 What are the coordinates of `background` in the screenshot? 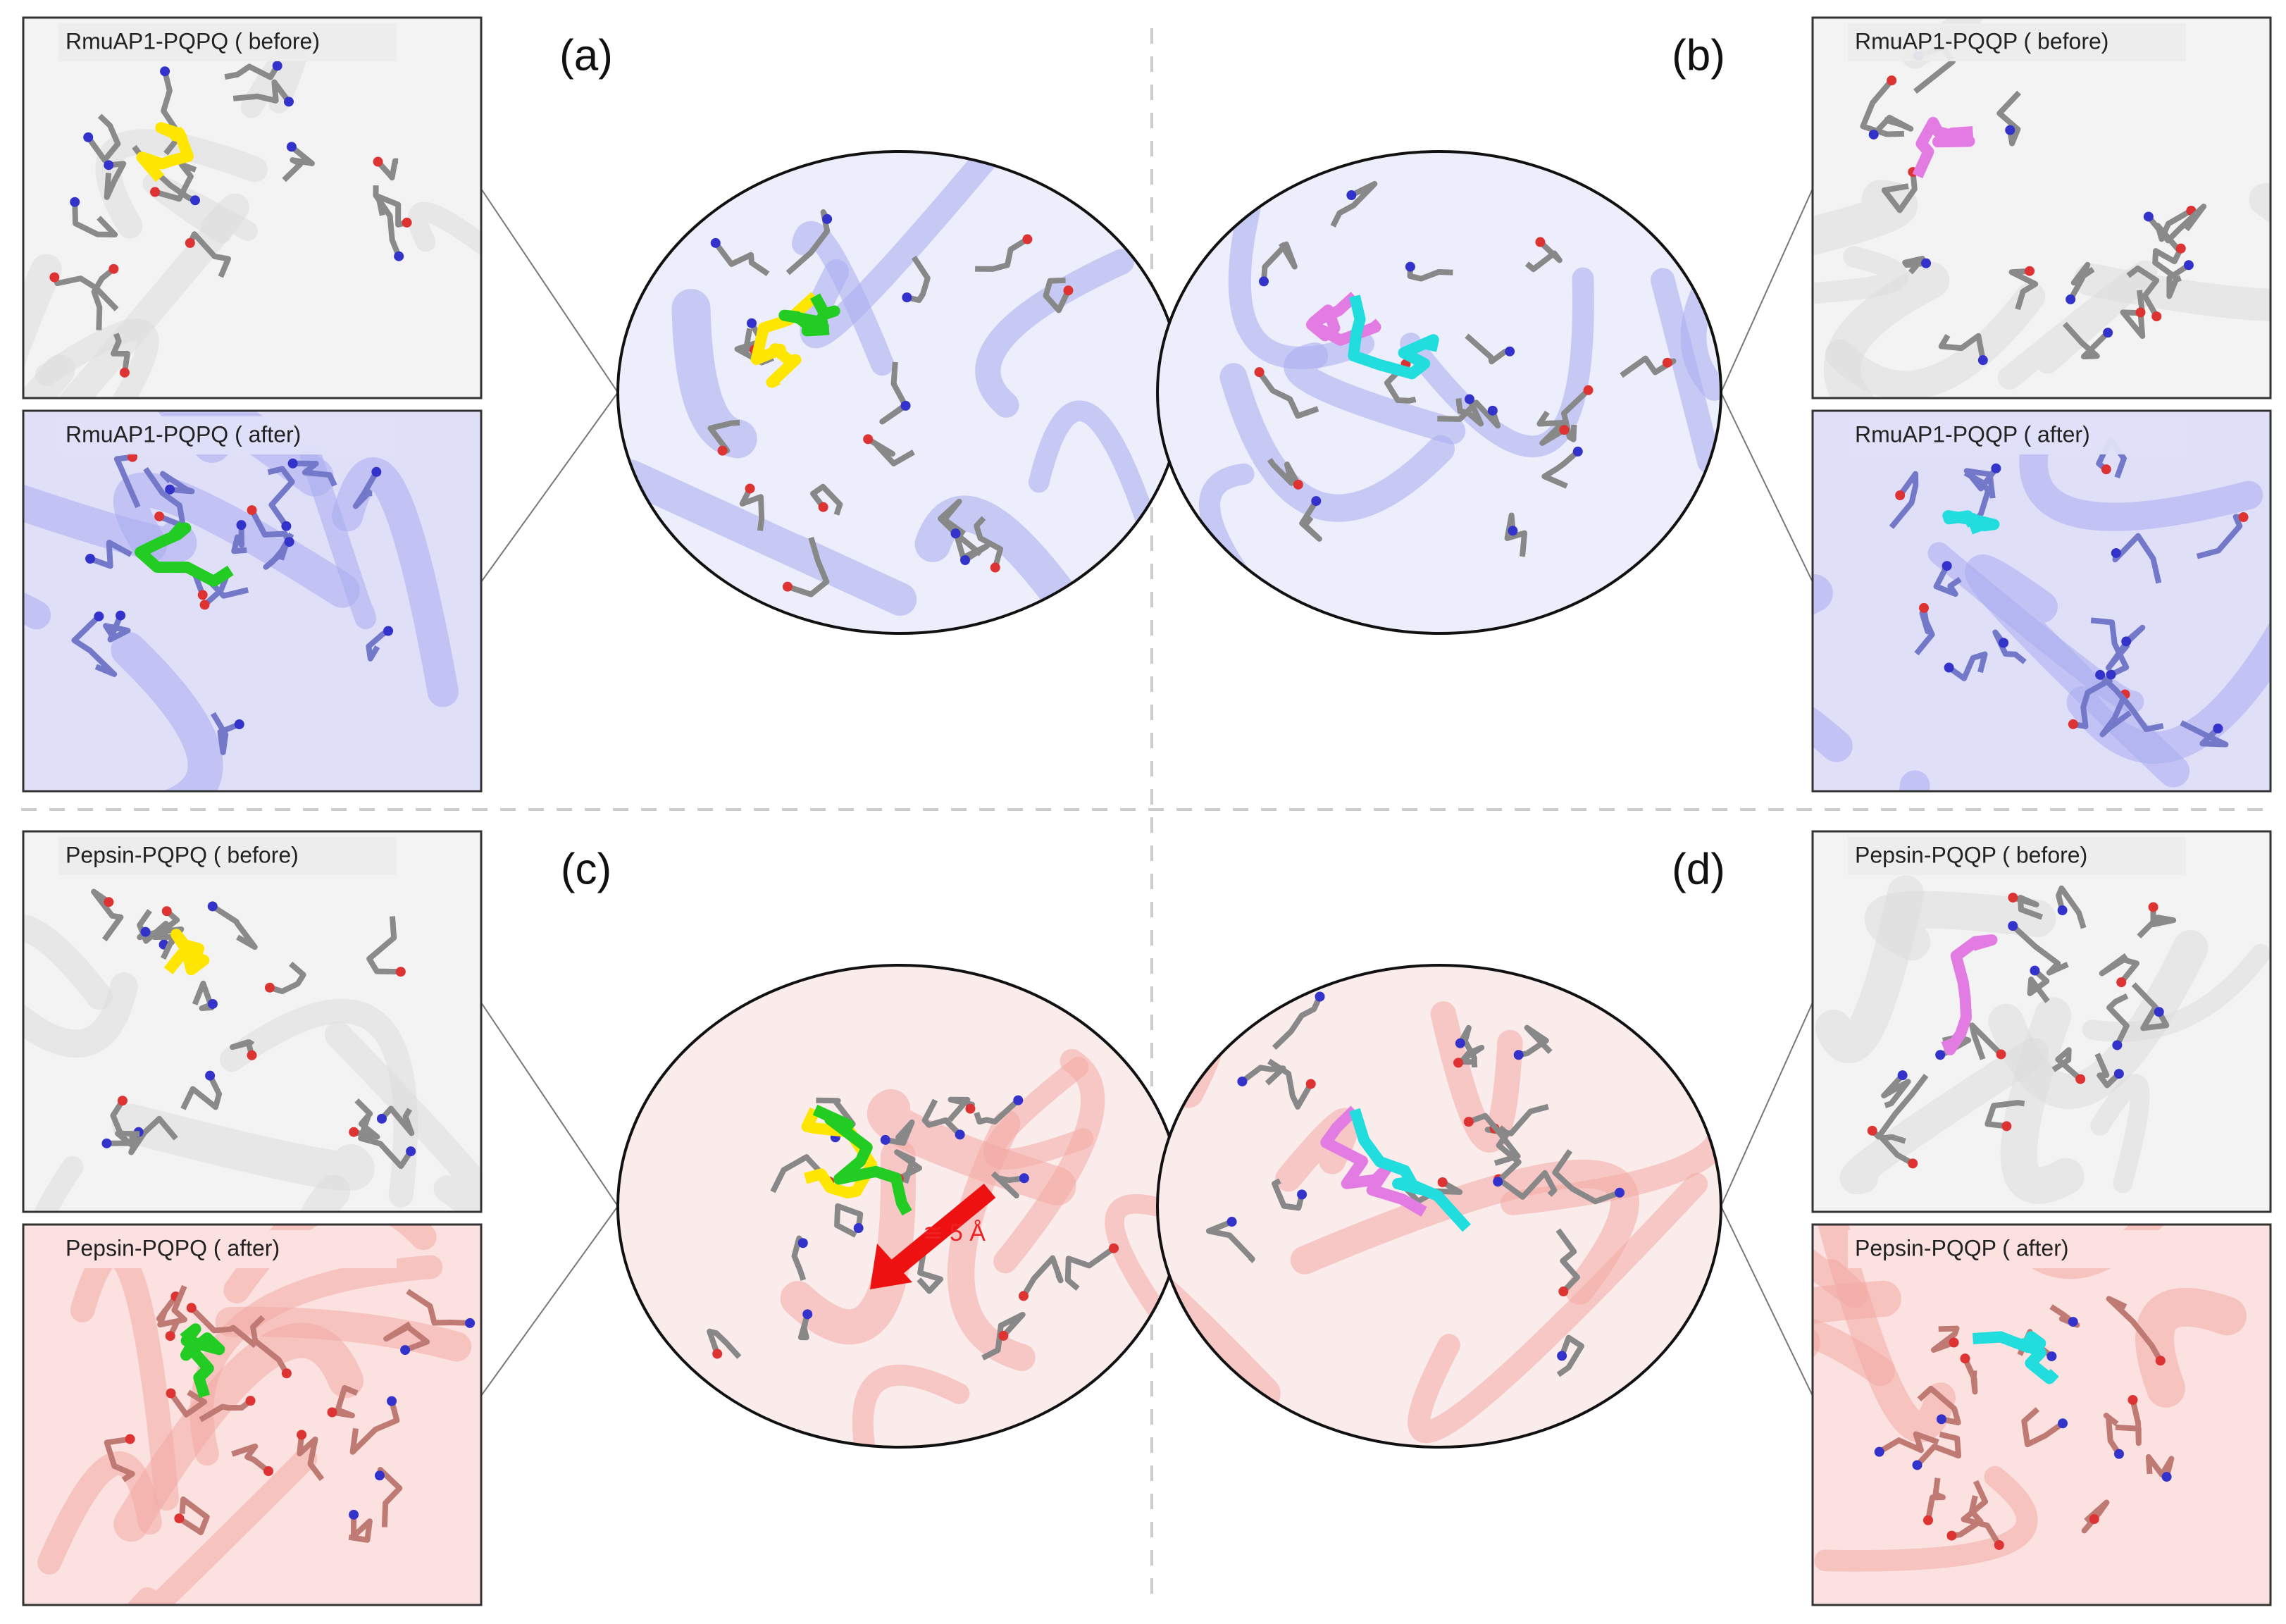 It's located at (252, 601).